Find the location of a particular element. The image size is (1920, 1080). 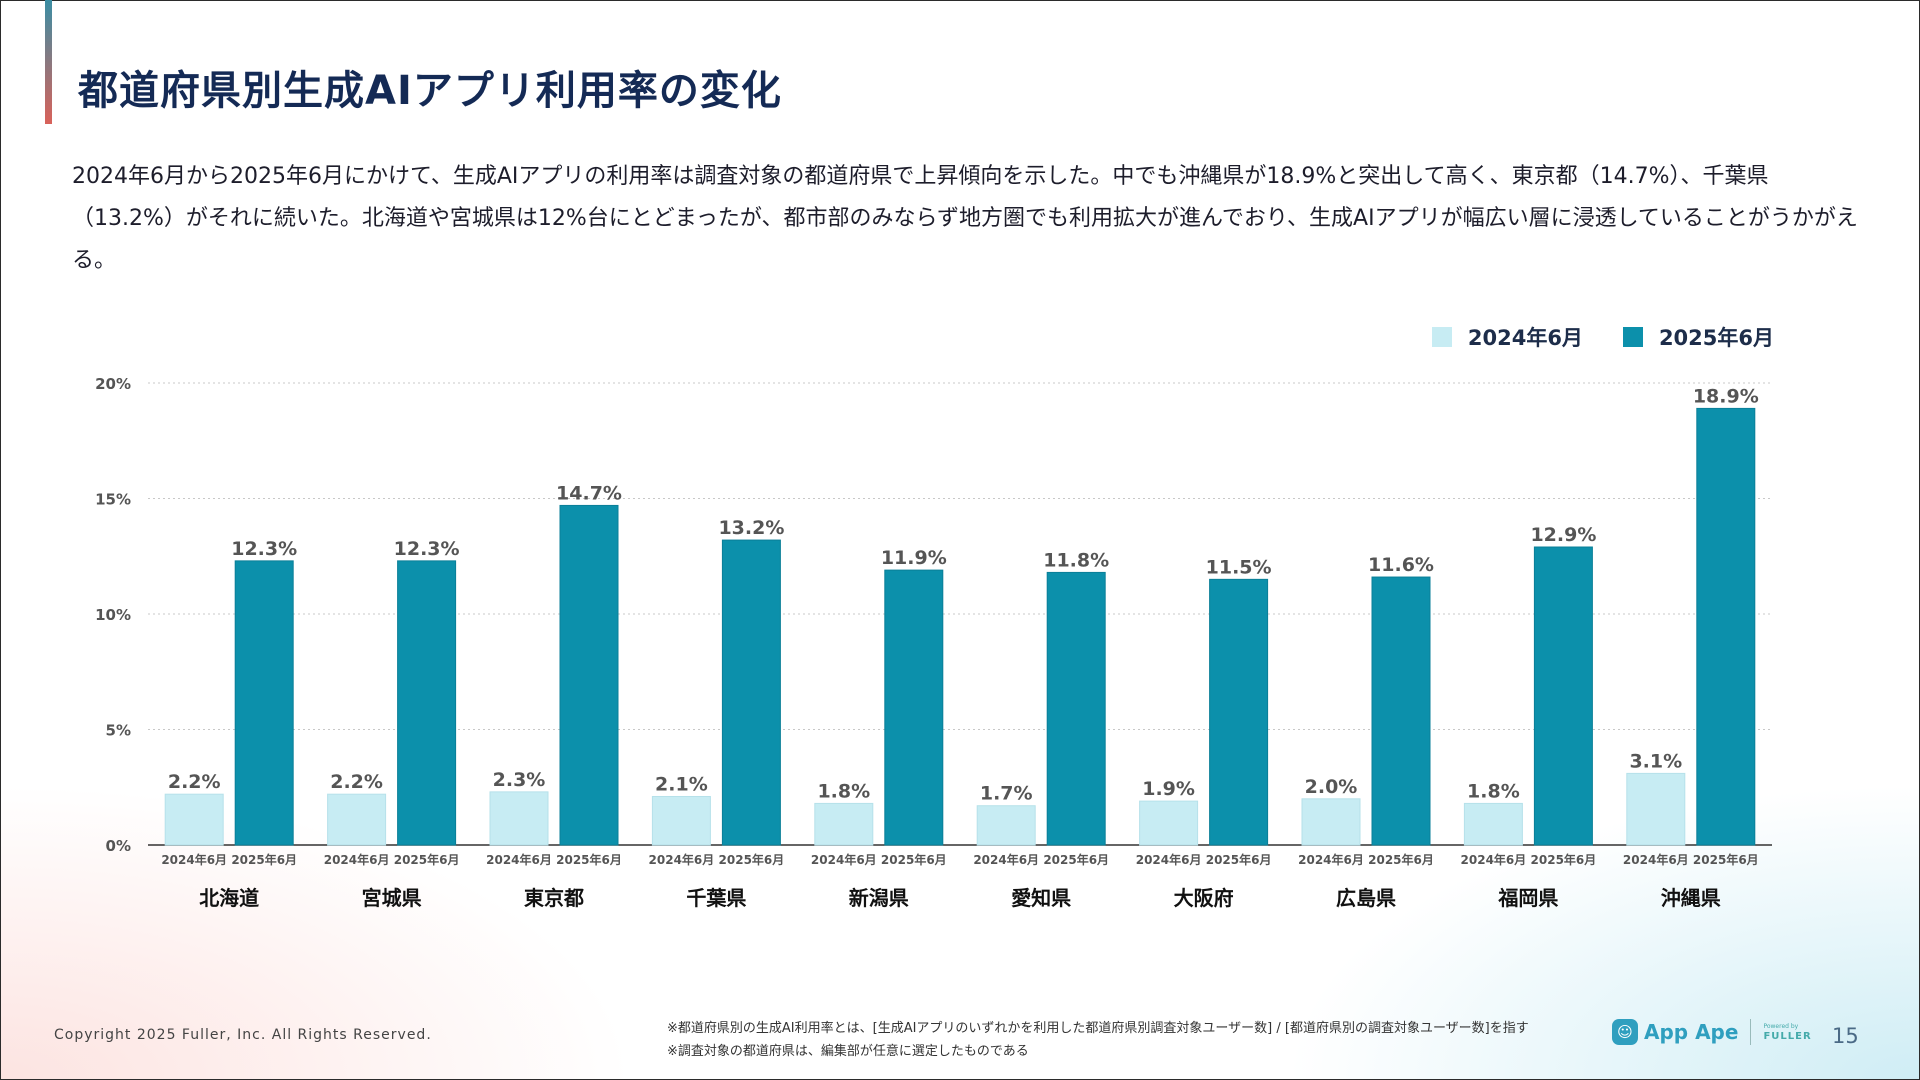

x-category-label: 愛知県 is located at coordinates (1041, 898).